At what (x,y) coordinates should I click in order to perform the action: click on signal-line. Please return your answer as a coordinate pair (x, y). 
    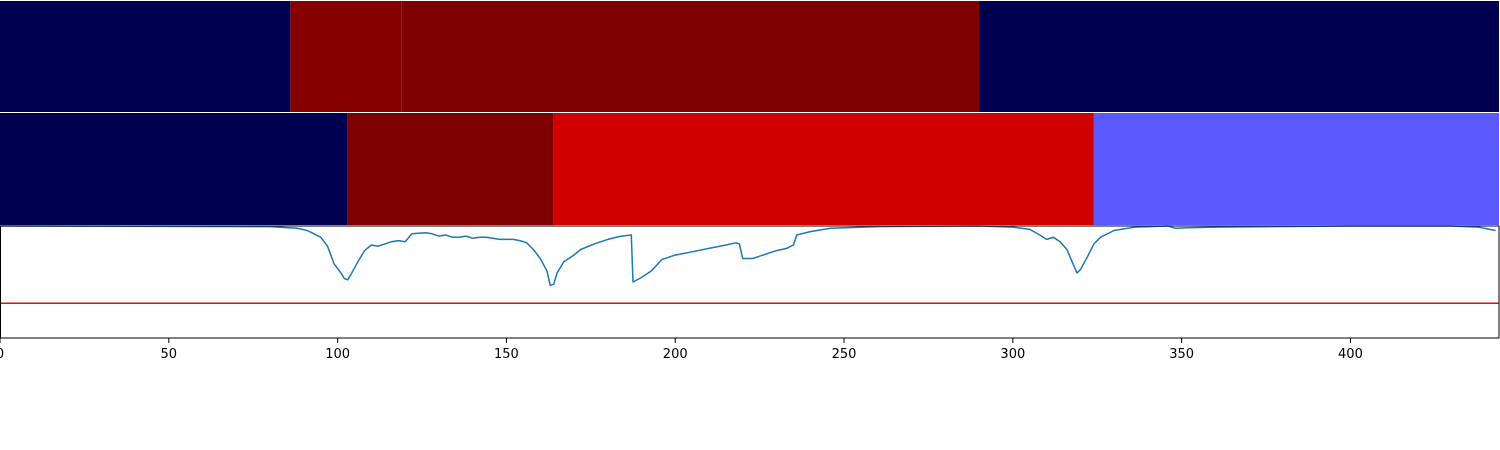
    Looking at the image, I should click on (748, 256).